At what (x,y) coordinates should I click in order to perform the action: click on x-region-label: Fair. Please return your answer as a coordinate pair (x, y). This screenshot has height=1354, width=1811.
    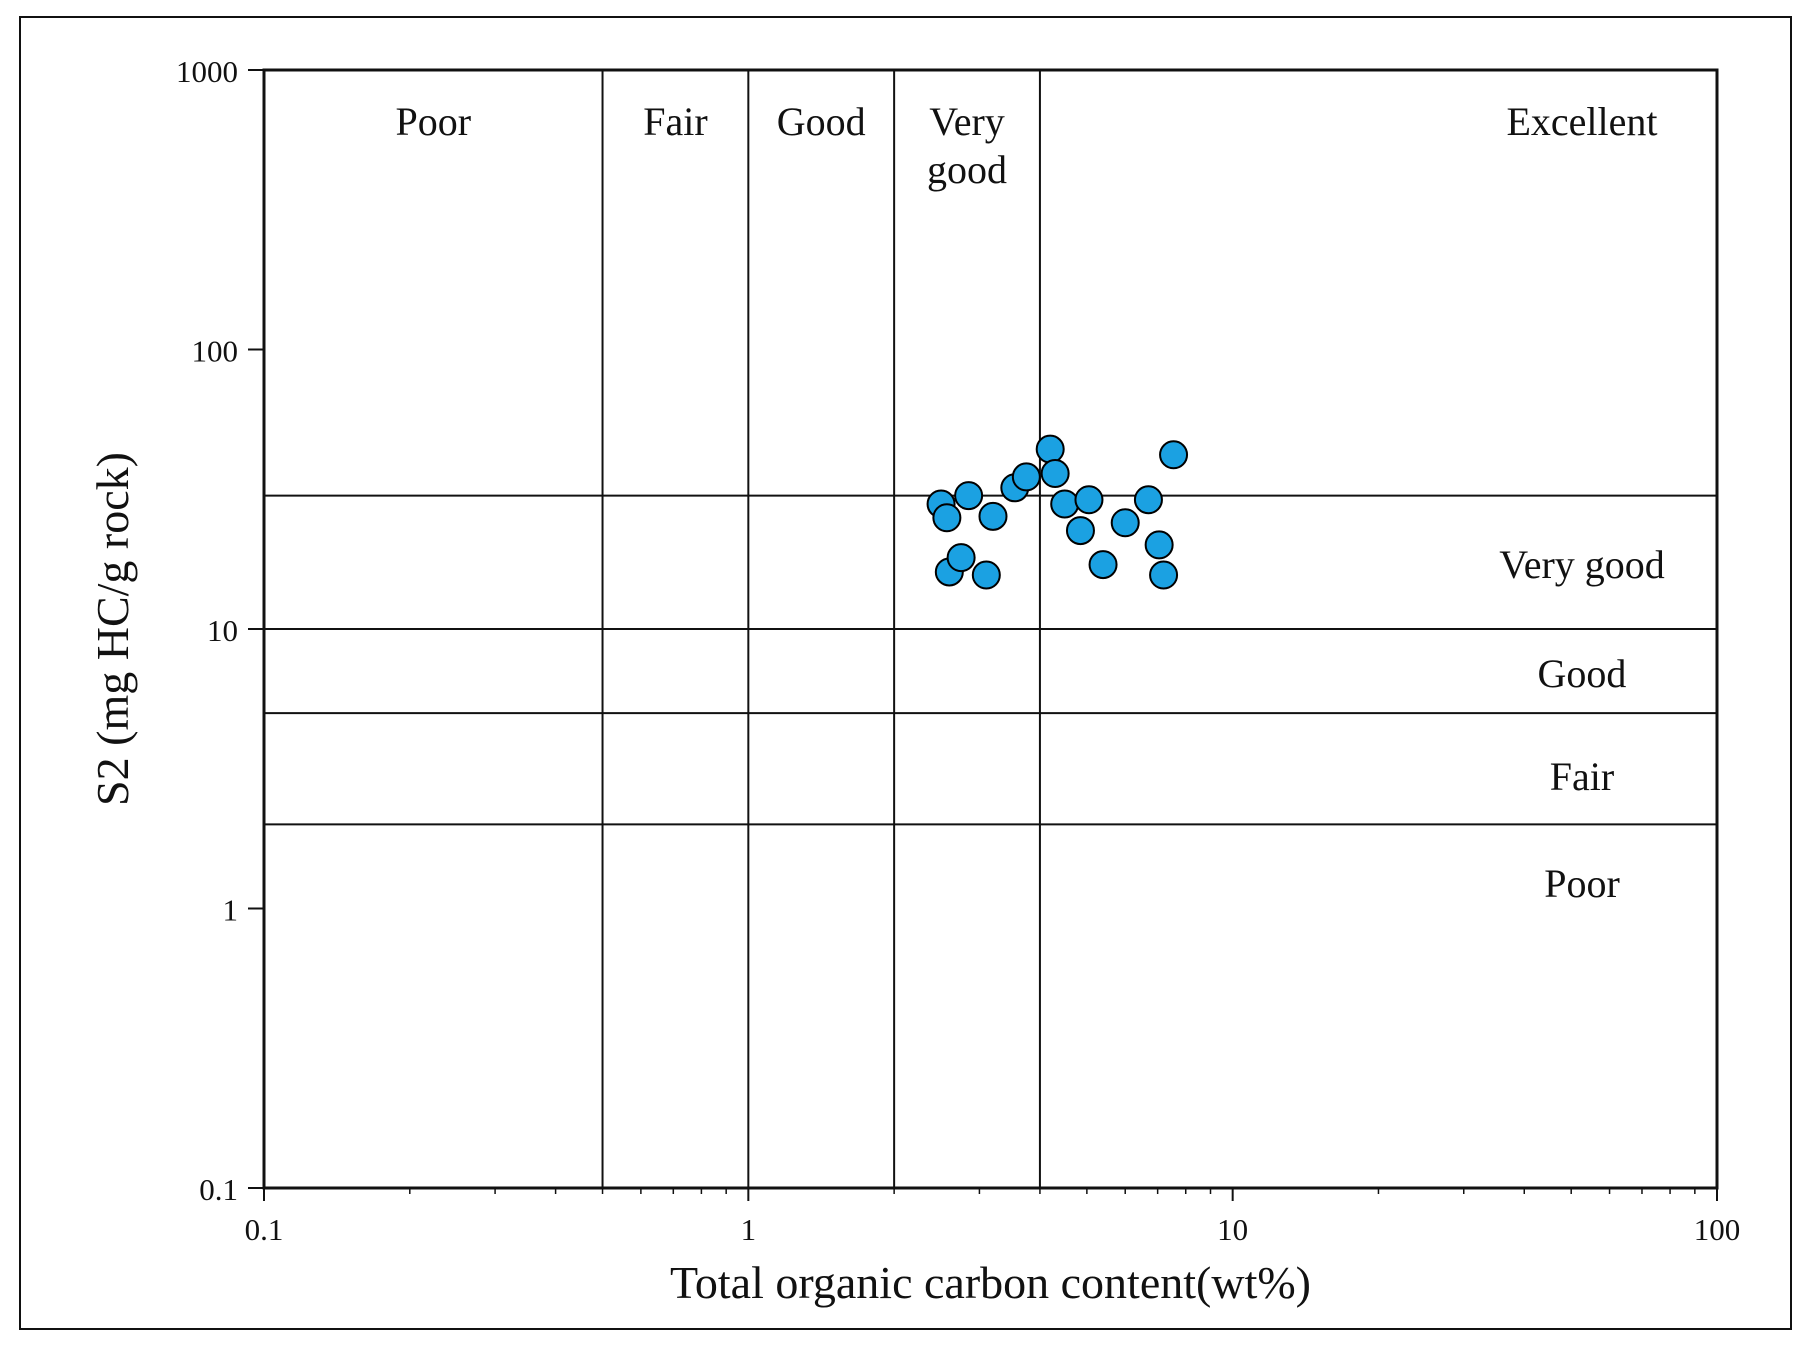
    Looking at the image, I should click on (675, 121).